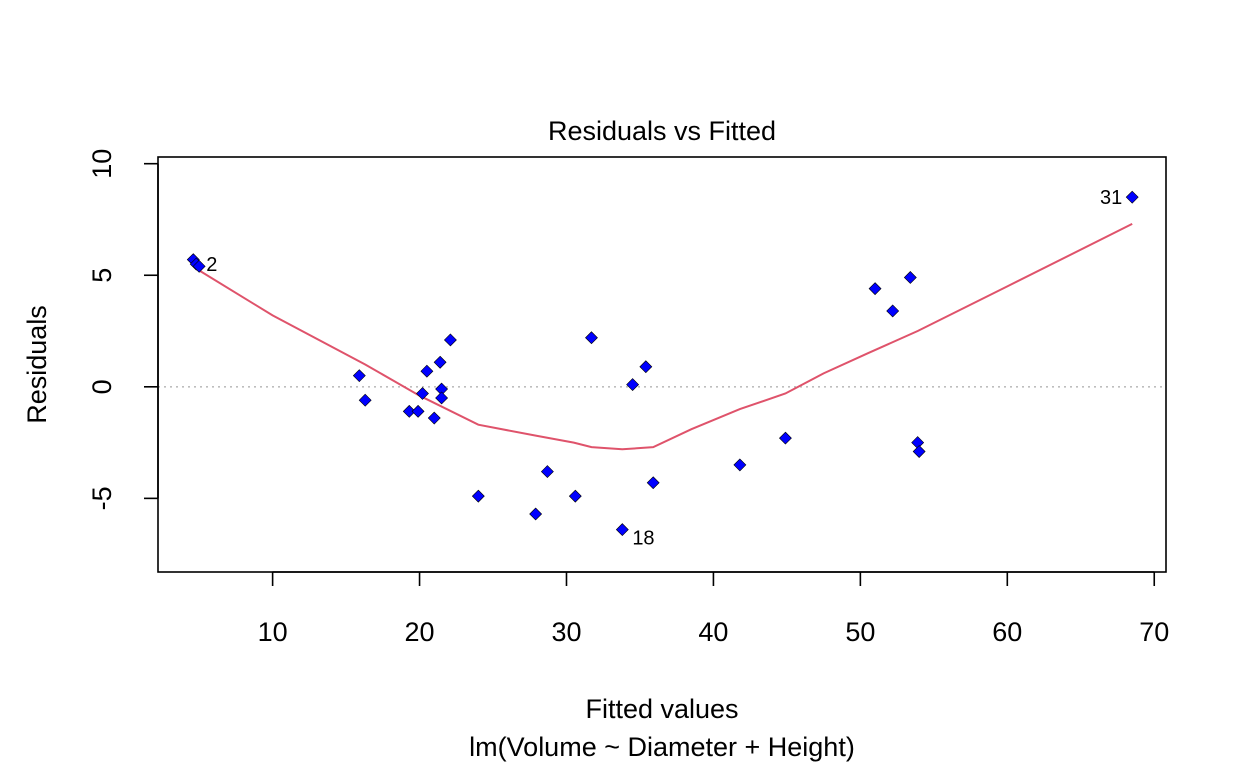  What do you see at coordinates (37, 364) in the screenshot?
I see `y-axis-label: Residuals` at bounding box center [37, 364].